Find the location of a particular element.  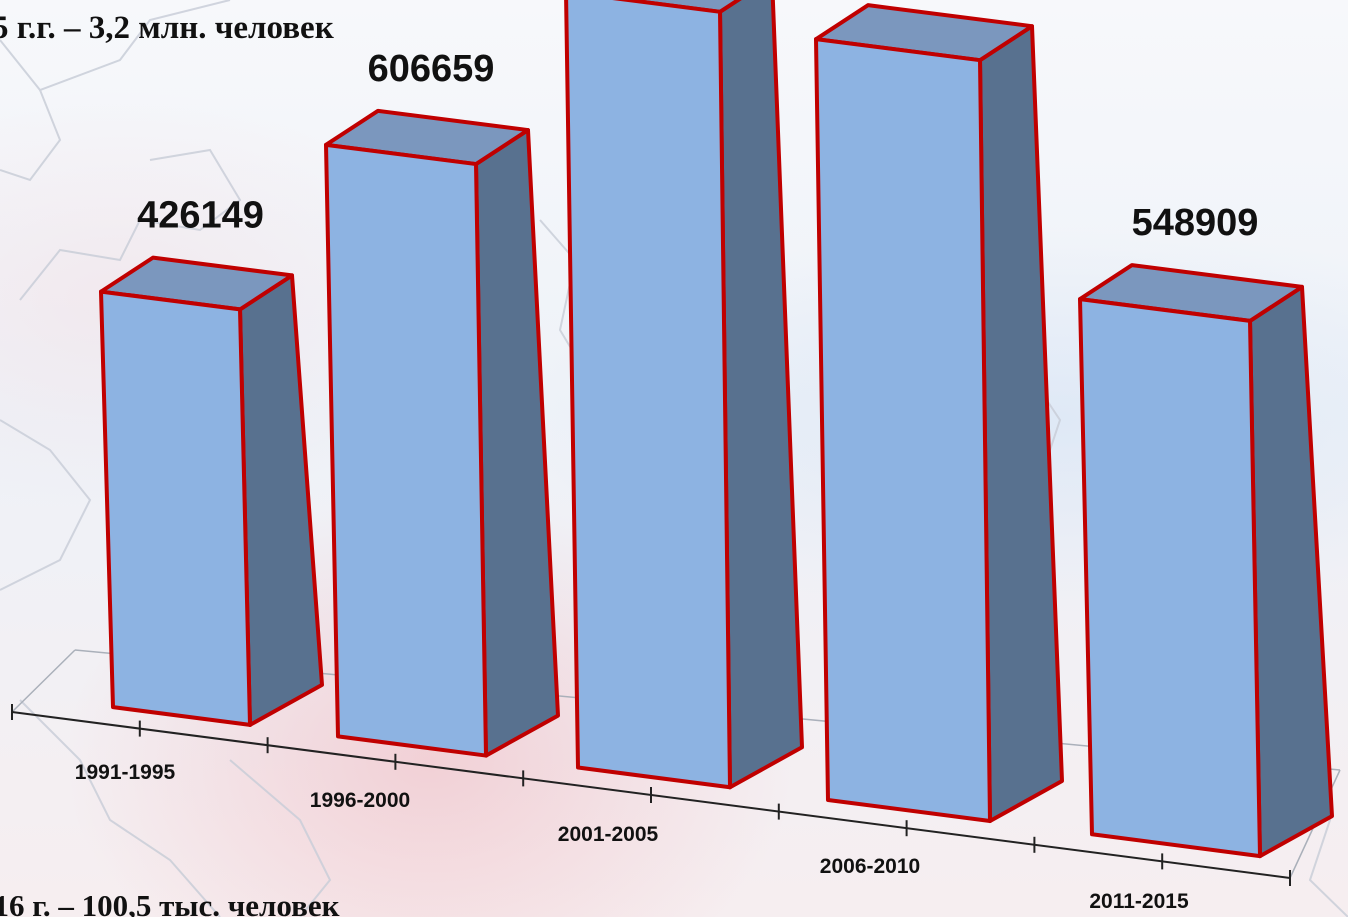

summary-note-top: 5 г.г. – 3,2 млн. человек is located at coordinates (167, 28).